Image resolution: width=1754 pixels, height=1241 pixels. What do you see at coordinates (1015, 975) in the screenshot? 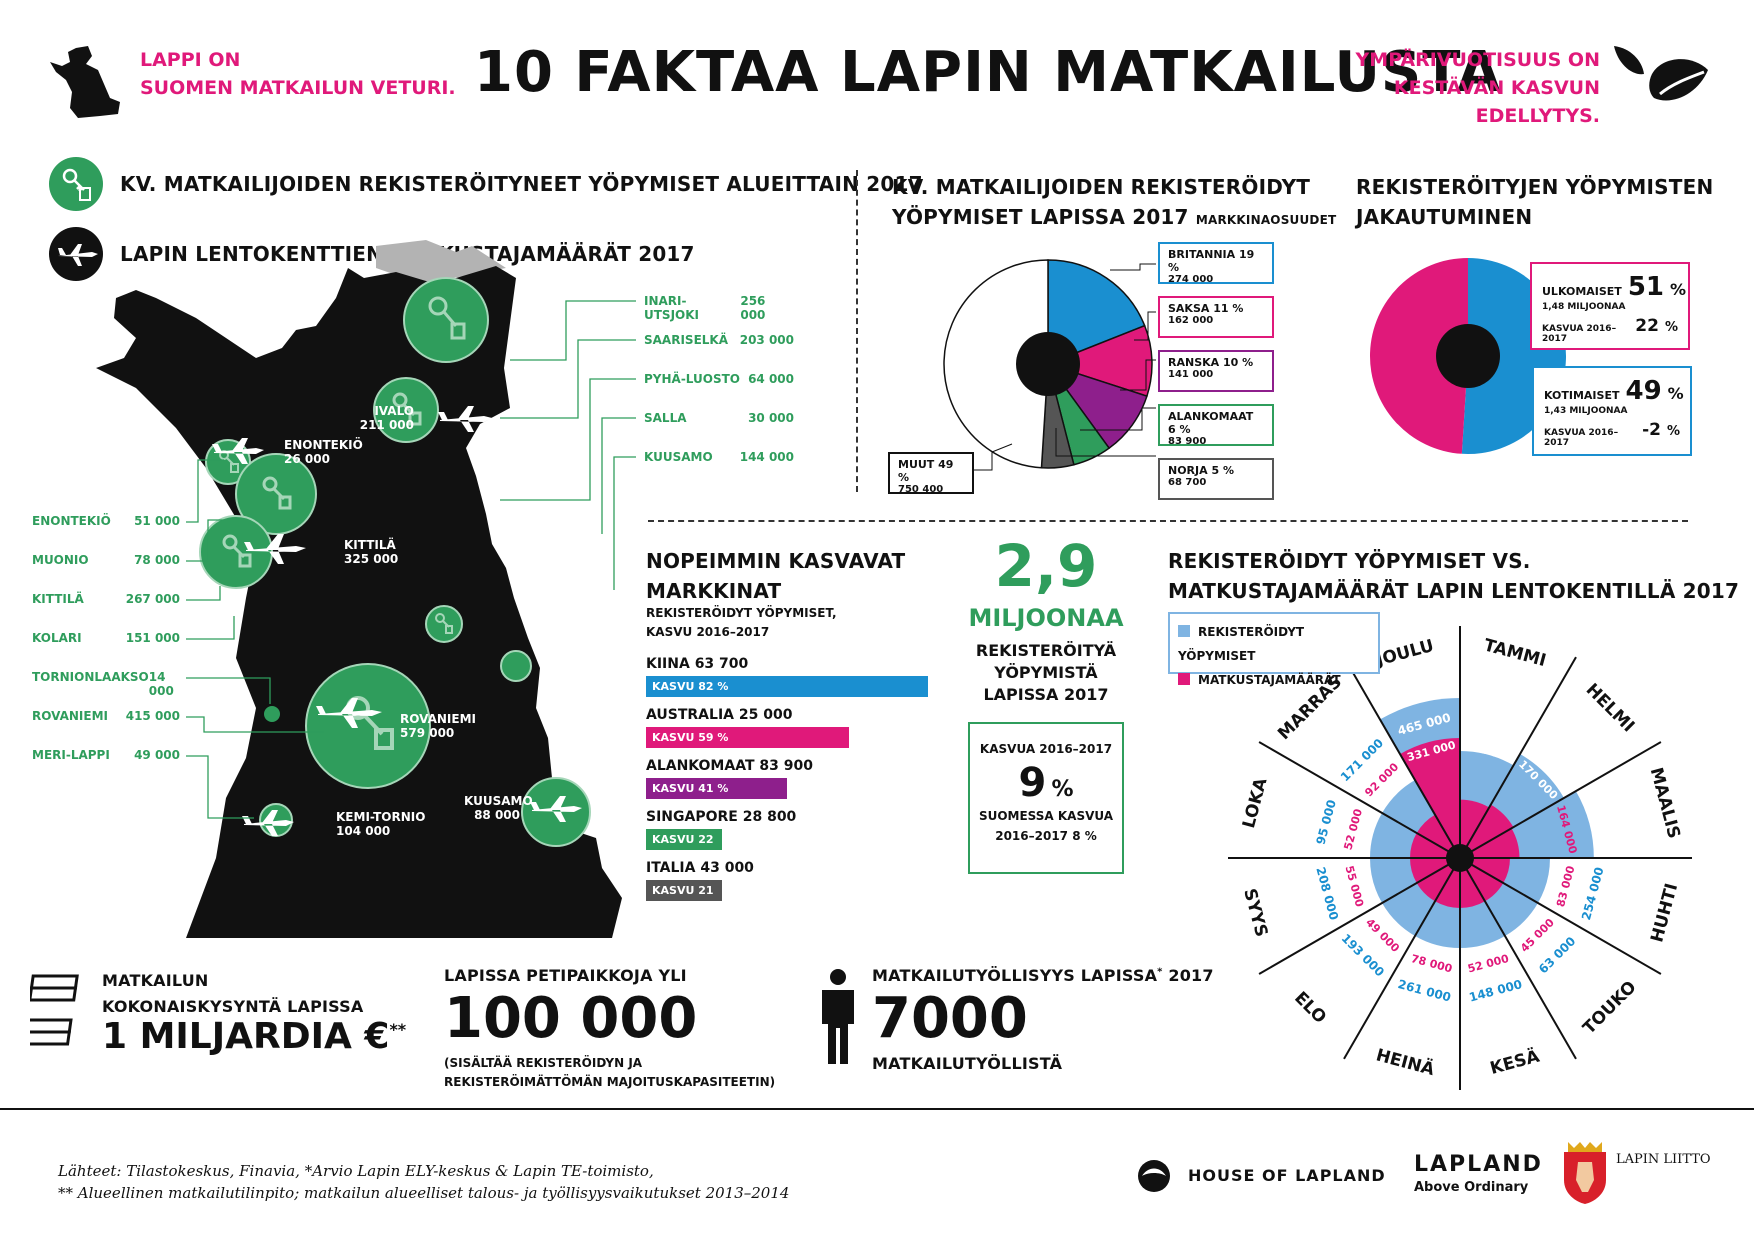
I see `jobs-line1: MATKAILUTYÖLLISYYS LAPISSA` at bounding box center [1015, 975].